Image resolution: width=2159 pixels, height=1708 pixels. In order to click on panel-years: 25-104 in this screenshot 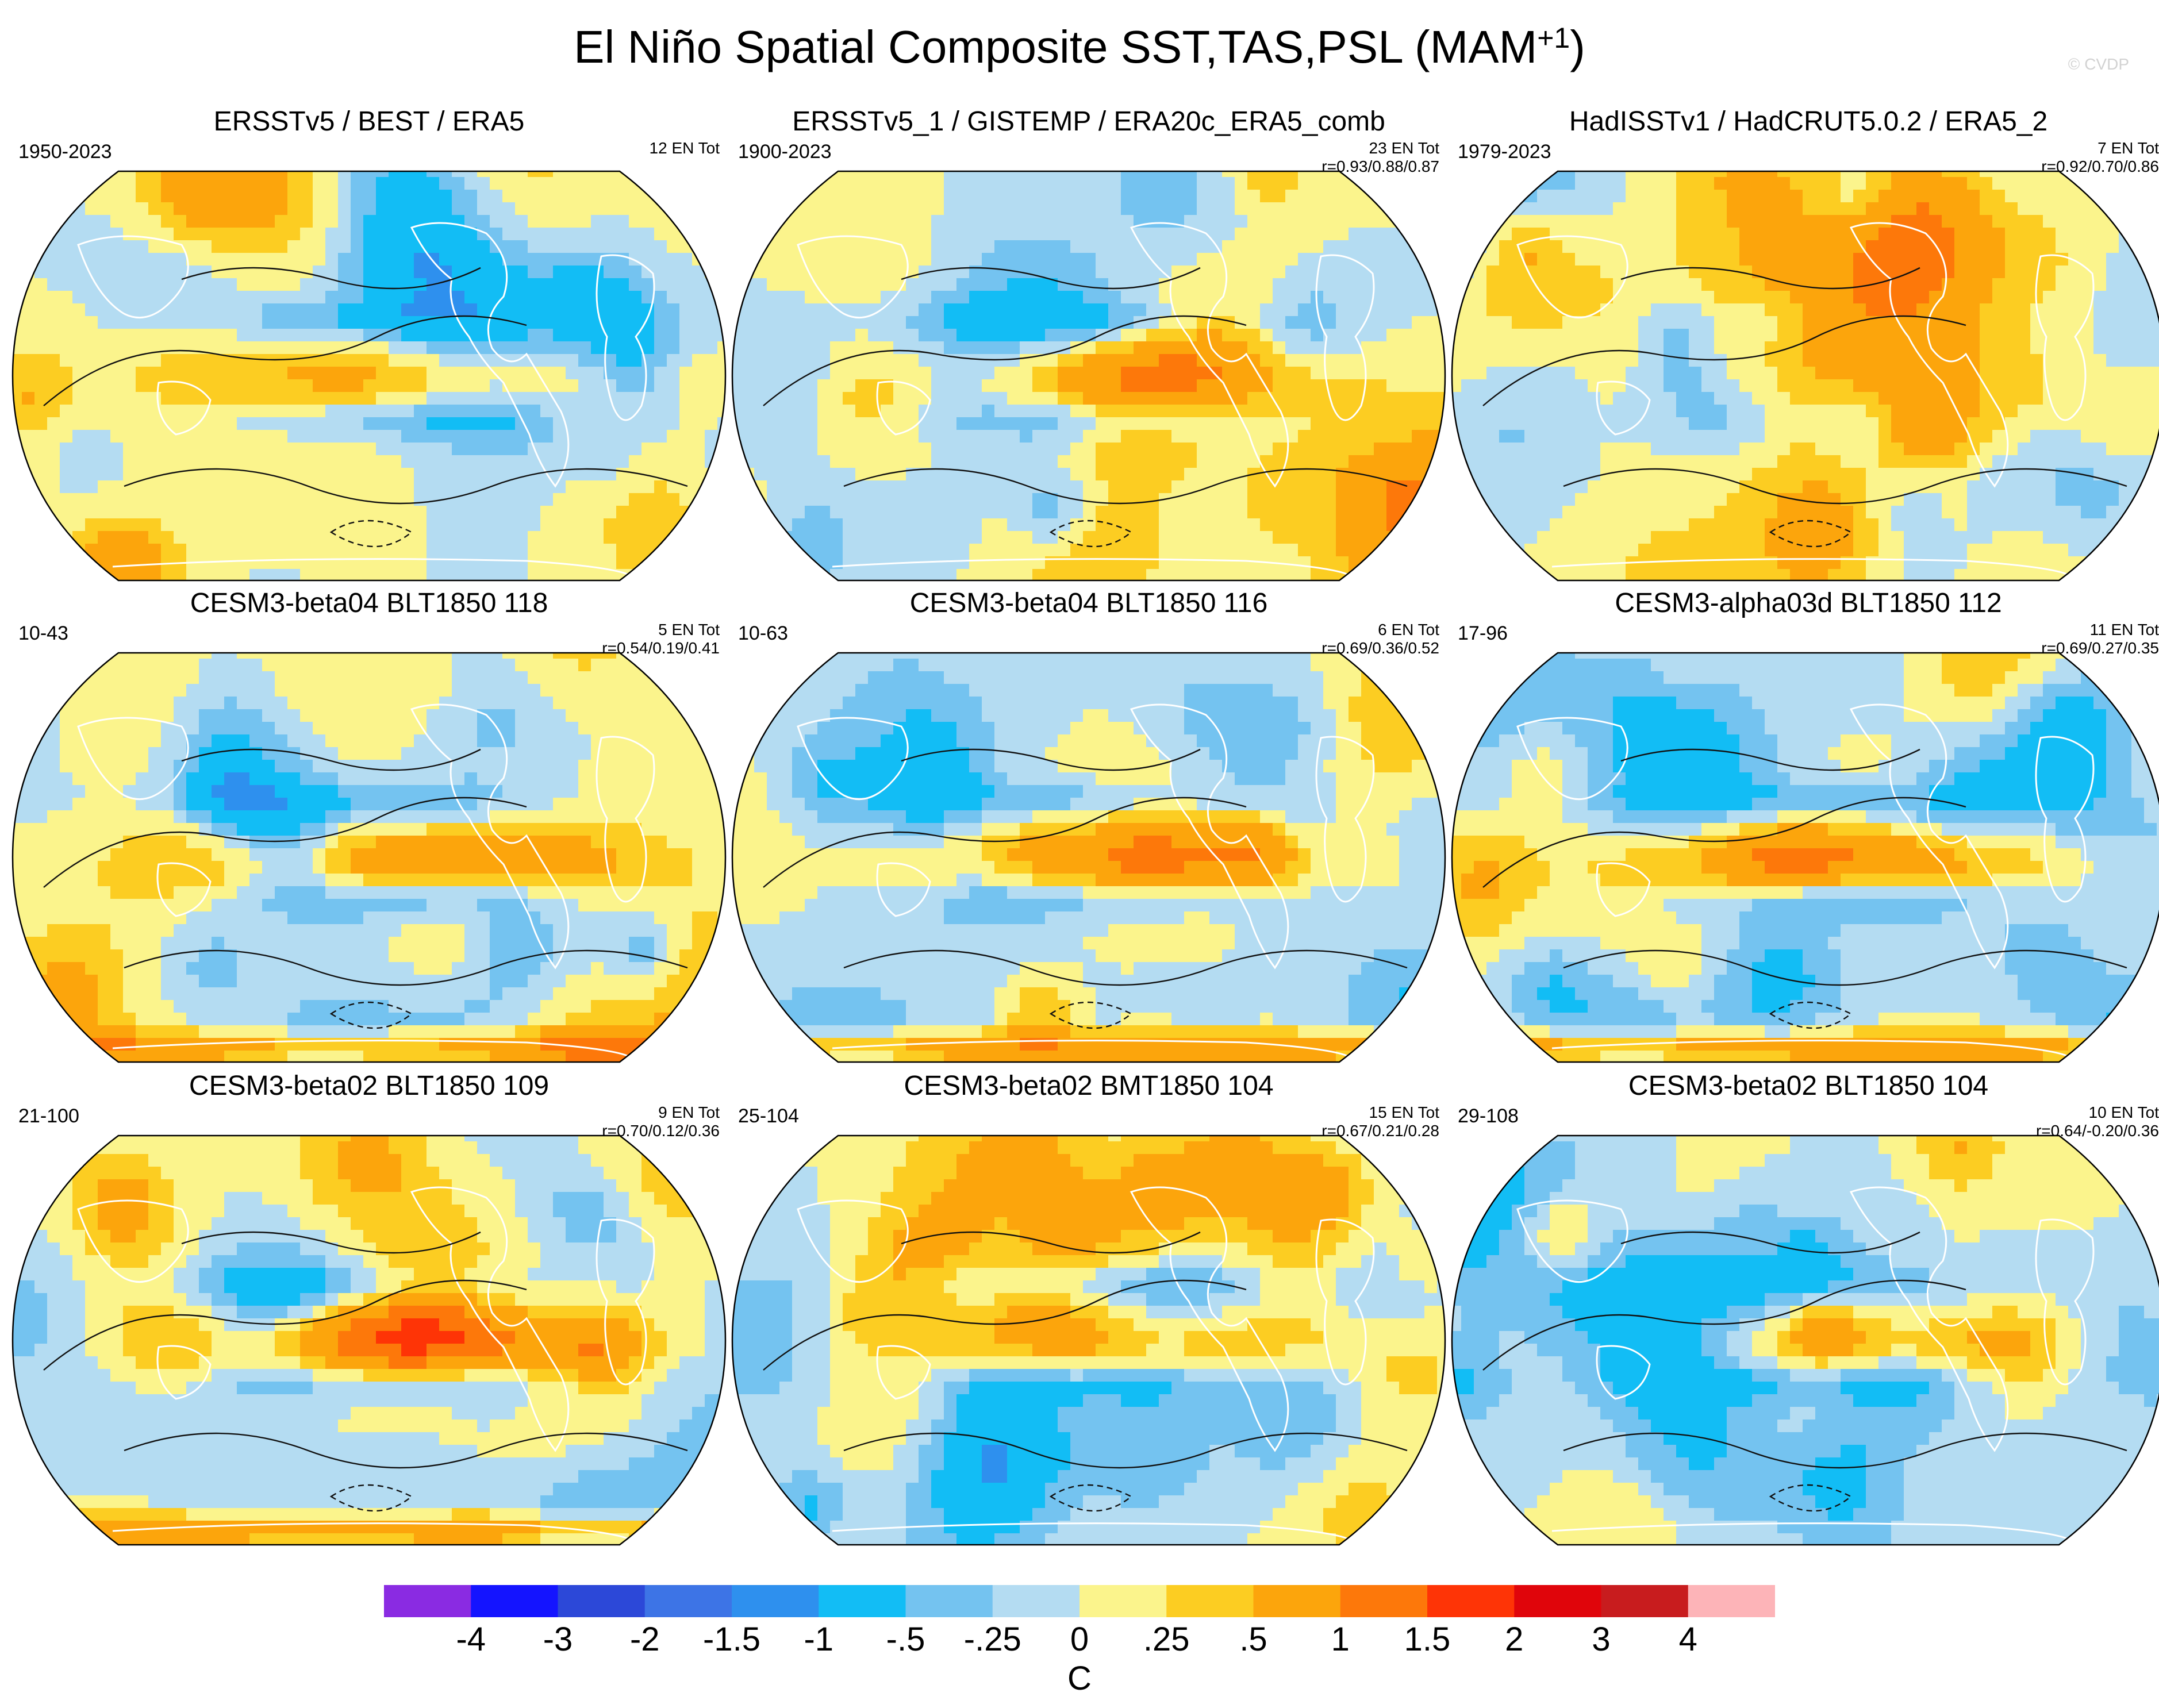, I will do `click(768, 1116)`.